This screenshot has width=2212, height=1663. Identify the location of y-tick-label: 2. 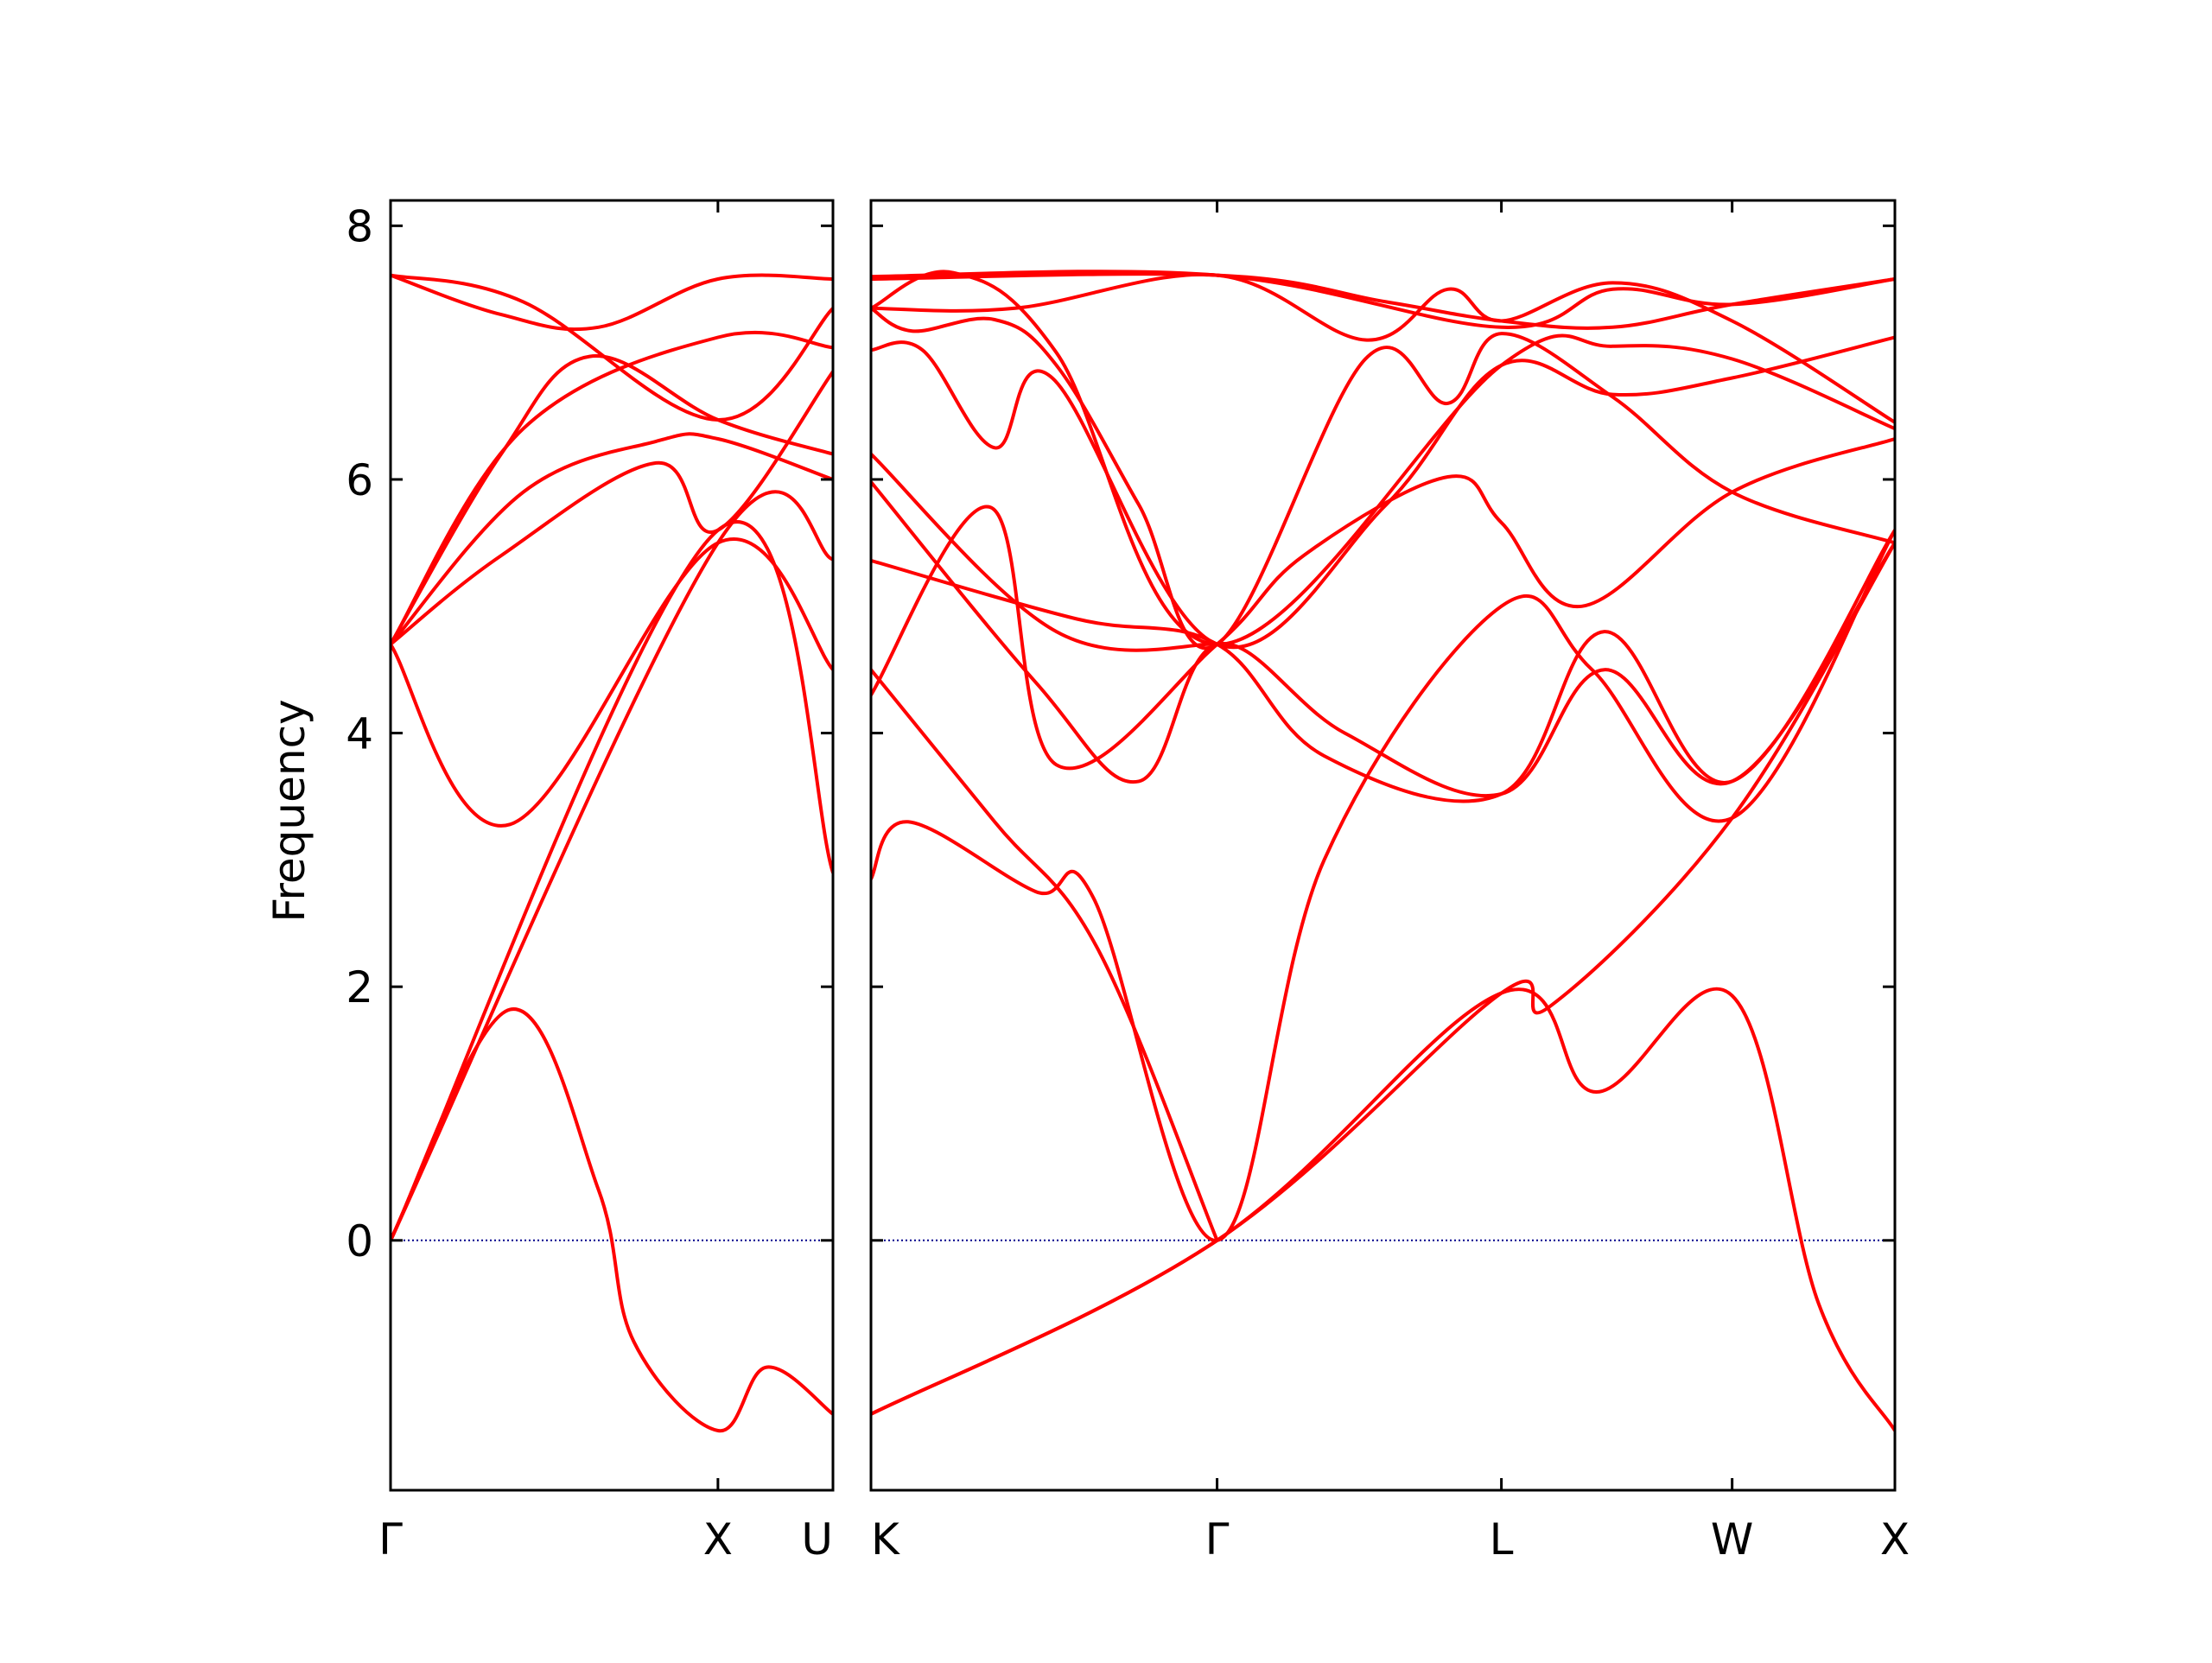
(359, 987).